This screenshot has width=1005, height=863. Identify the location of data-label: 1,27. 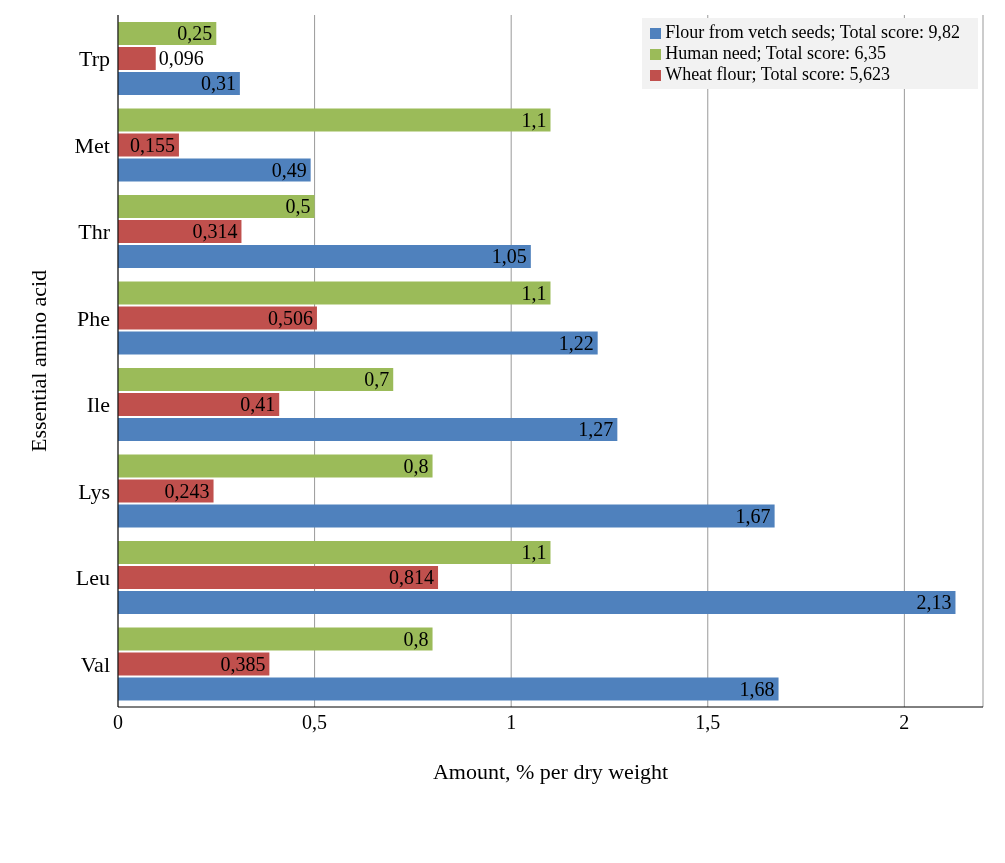
(596, 429).